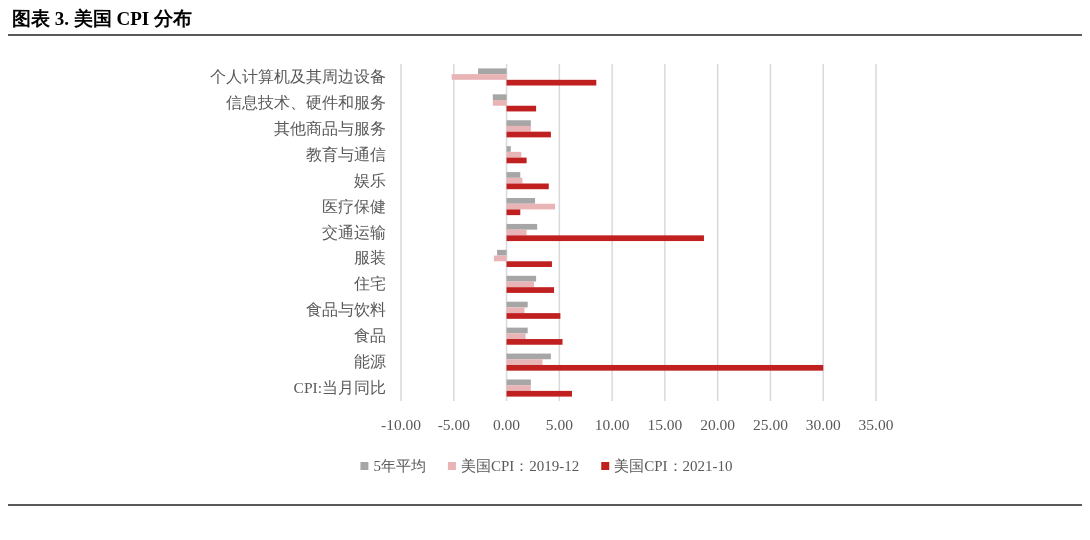 The width and height of the screenshot is (1090, 540). I want to click on y-tick-label: 娱乐, so click(370, 180).